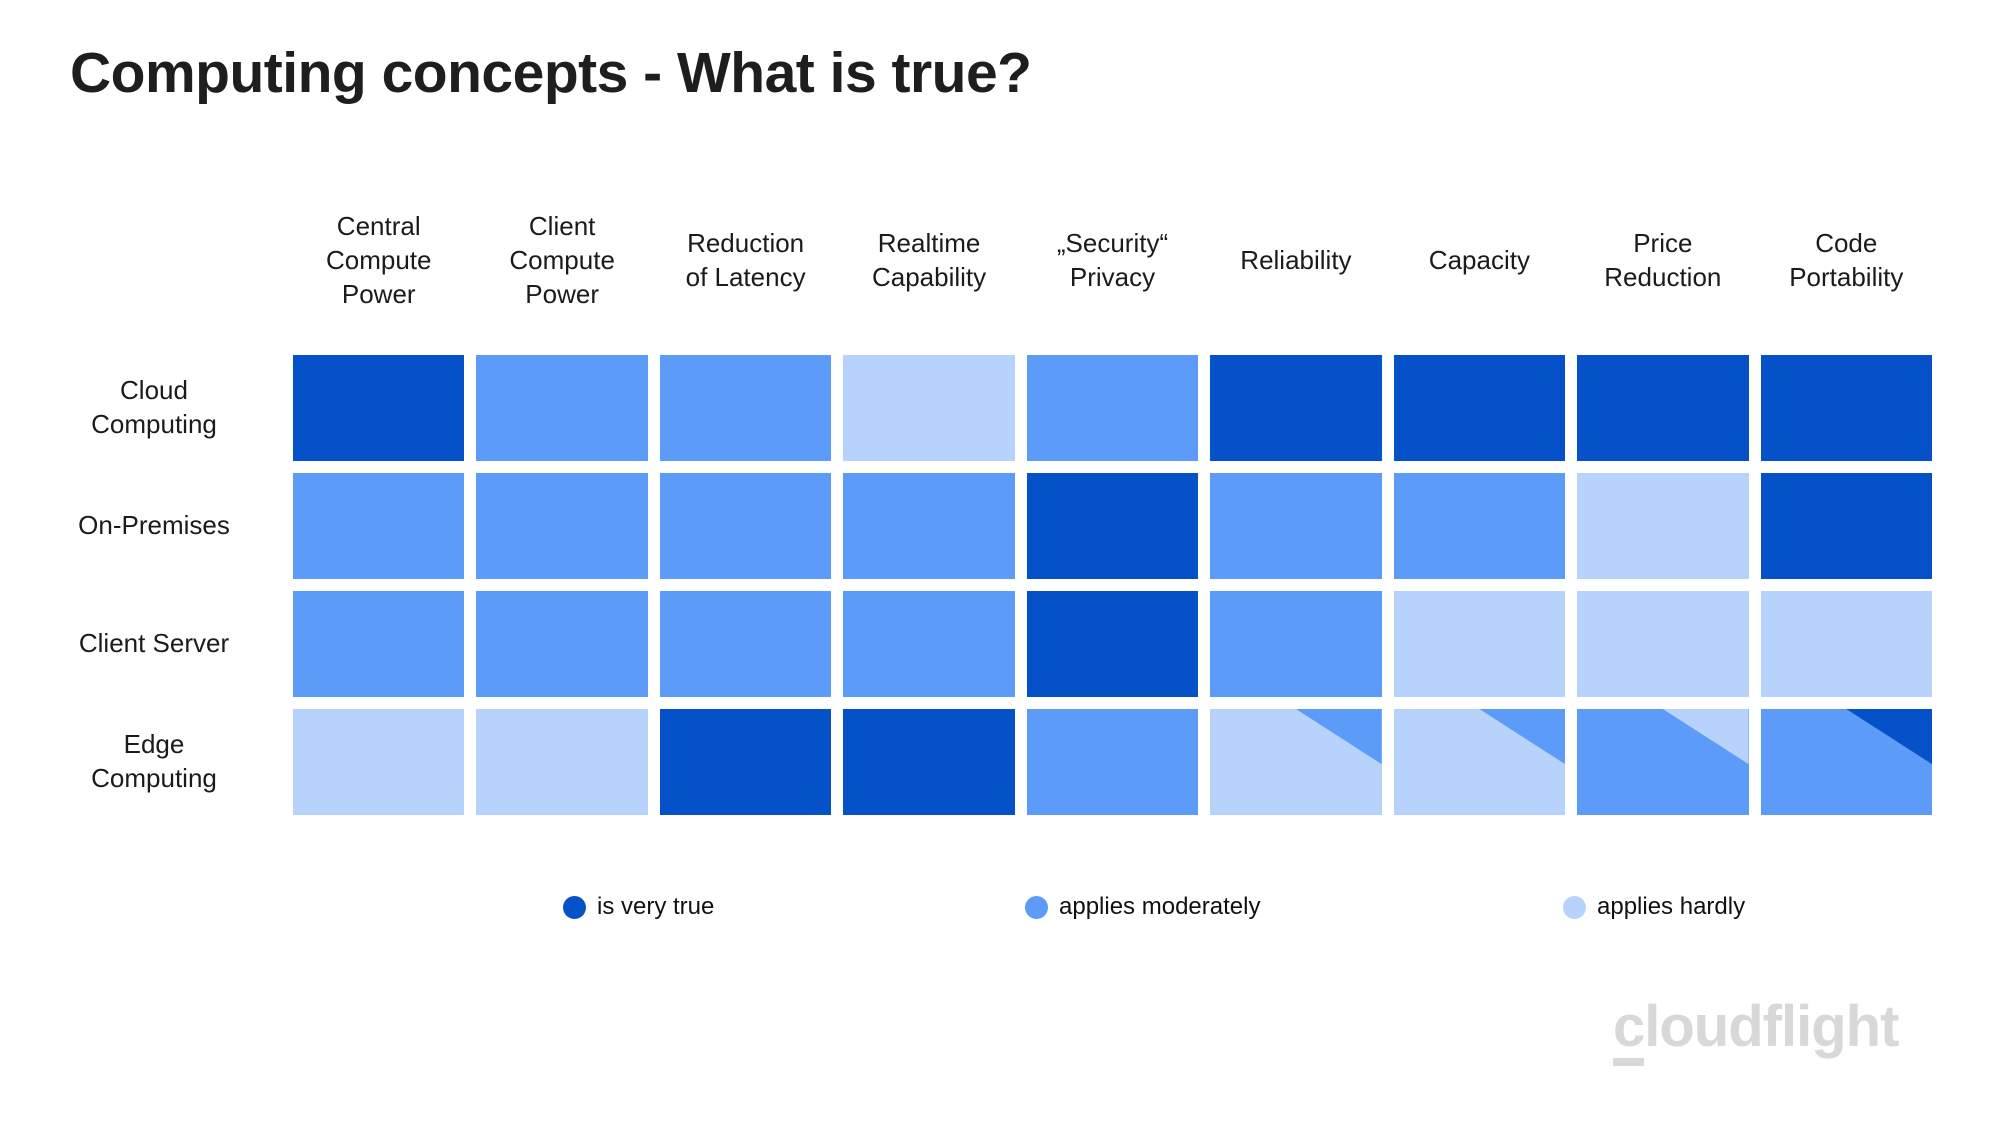 The image size is (2008, 1122). What do you see at coordinates (1671, 906) in the screenshot?
I see `legend-label: applies hardly` at bounding box center [1671, 906].